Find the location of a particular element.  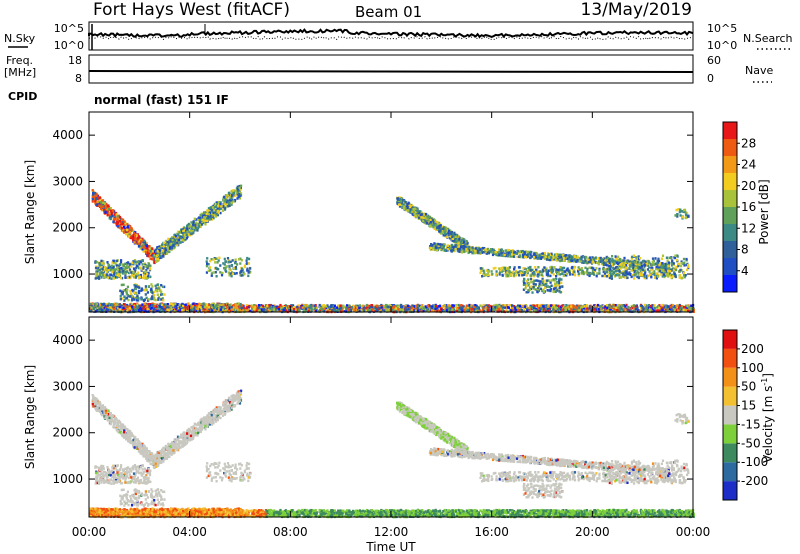

freq-trace is located at coordinates (391, 71).